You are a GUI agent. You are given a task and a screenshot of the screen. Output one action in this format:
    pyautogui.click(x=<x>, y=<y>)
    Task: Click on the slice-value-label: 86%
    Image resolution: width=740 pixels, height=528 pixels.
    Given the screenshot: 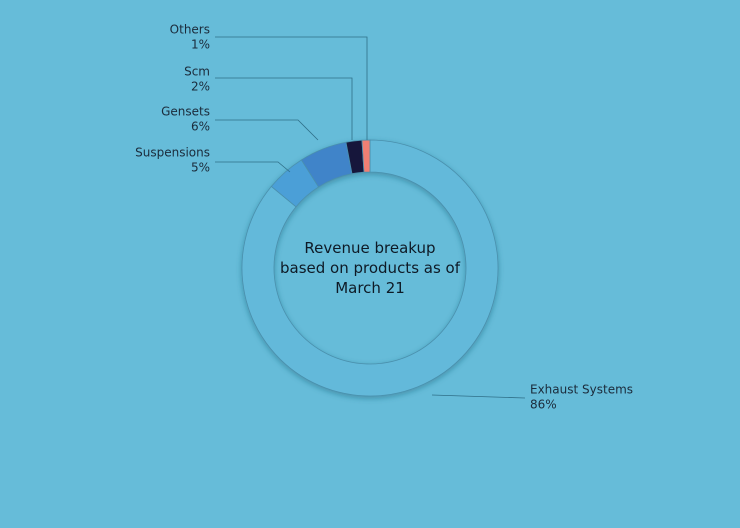 What is the action you would take?
    pyautogui.click(x=543, y=405)
    